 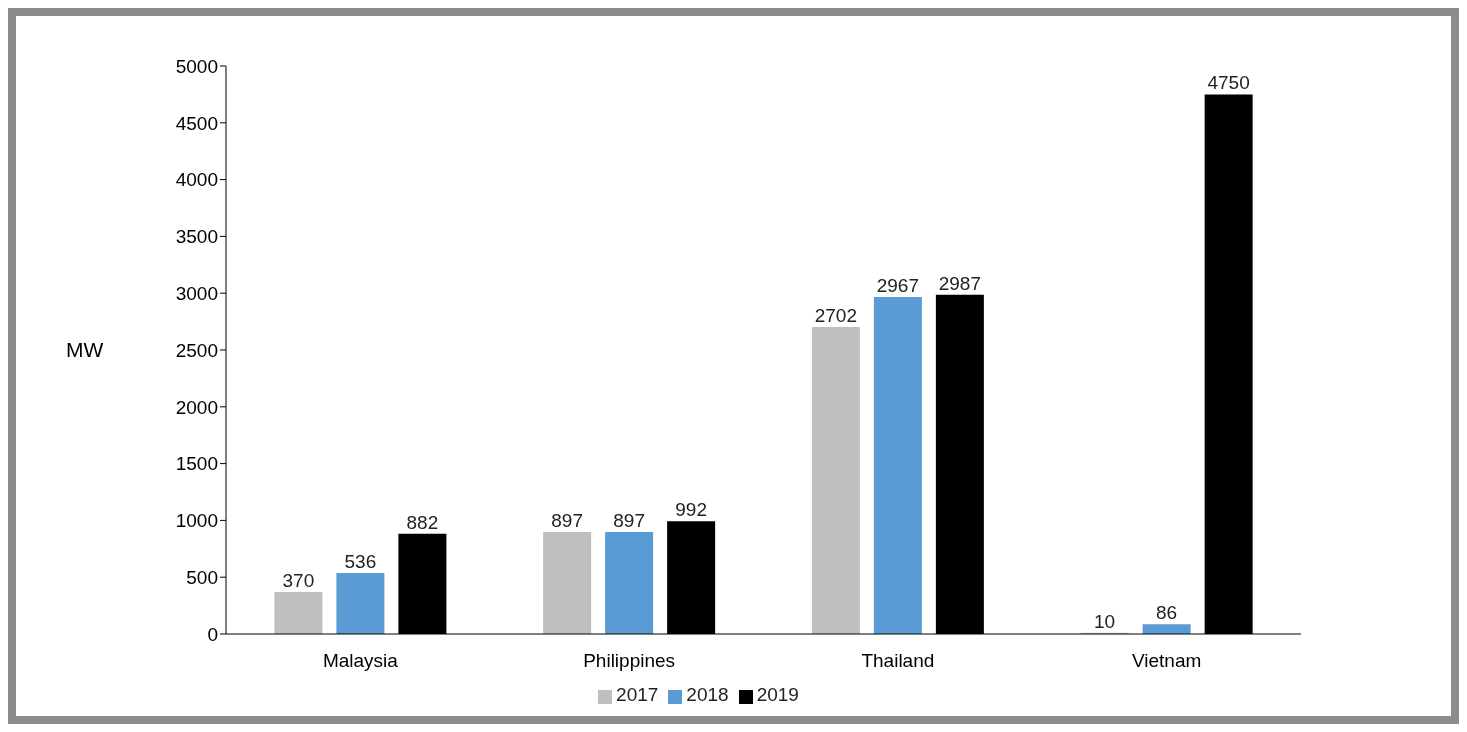 What do you see at coordinates (196, 123) in the screenshot?
I see `y-tick-label: 4500` at bounding box center [196, 123].